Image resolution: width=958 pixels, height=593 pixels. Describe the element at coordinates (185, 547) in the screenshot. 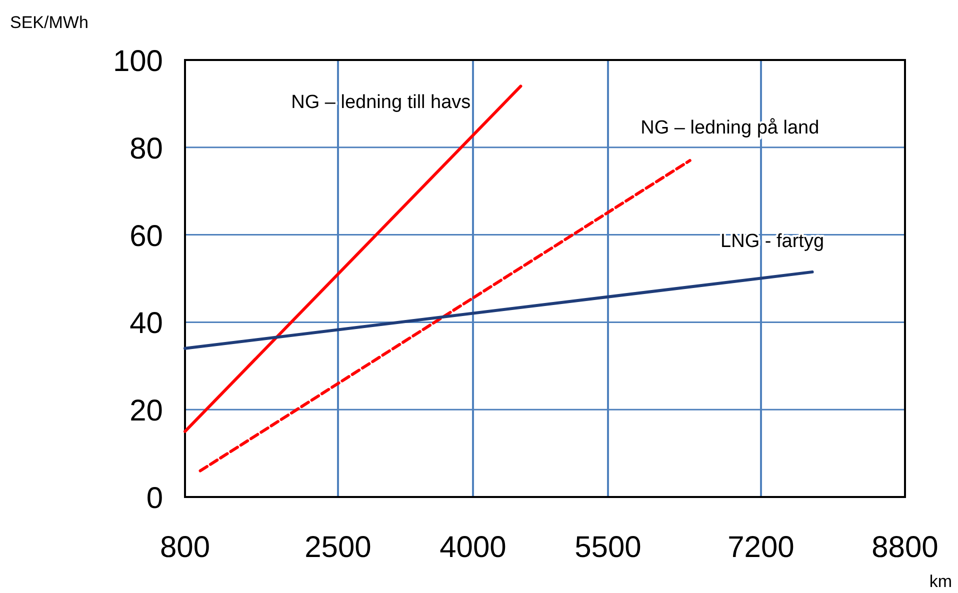

I see `x-tick-label: 800` at that location.